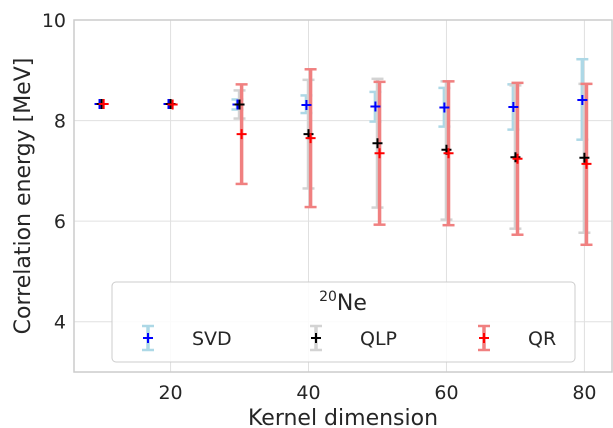 This screenshot has width=613, height=428. I want to click on legend-entry-qlp: QLP, so click(353, 338).